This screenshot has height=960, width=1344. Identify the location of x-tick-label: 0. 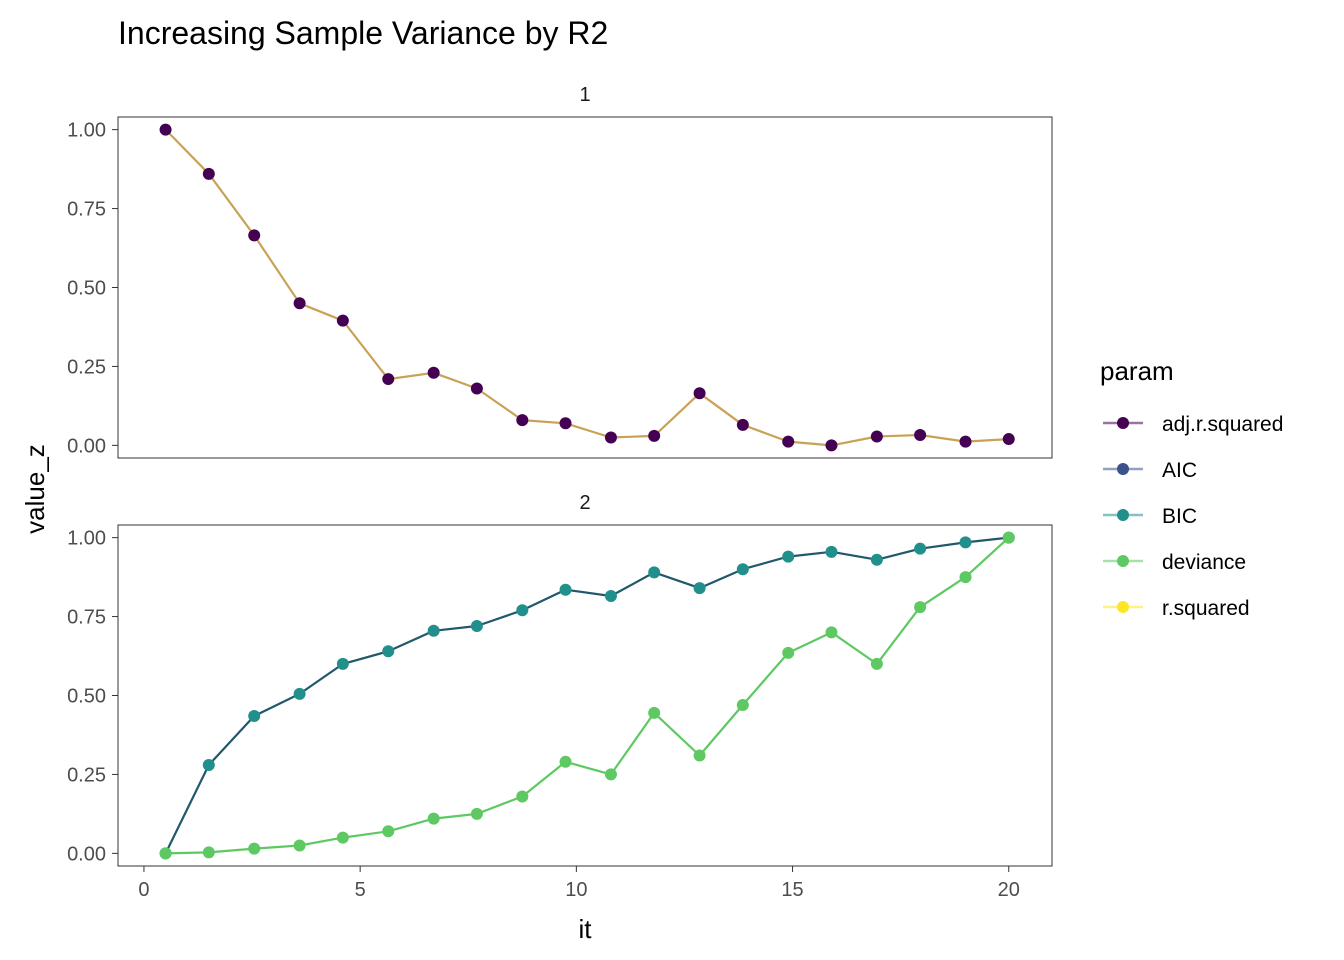
(143, 890).